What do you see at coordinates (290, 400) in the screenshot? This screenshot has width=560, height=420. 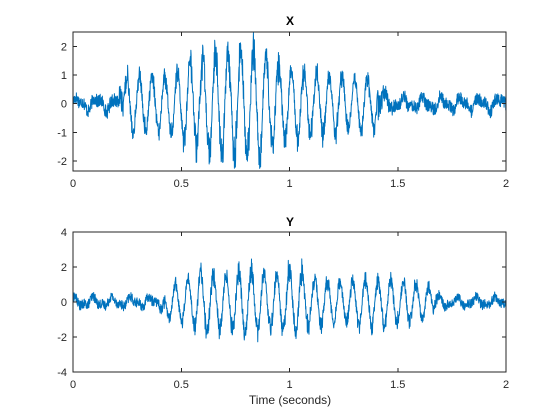 I see `panel-y-x-axis-label: Time (seconds)` at bounding box center [290, 400].